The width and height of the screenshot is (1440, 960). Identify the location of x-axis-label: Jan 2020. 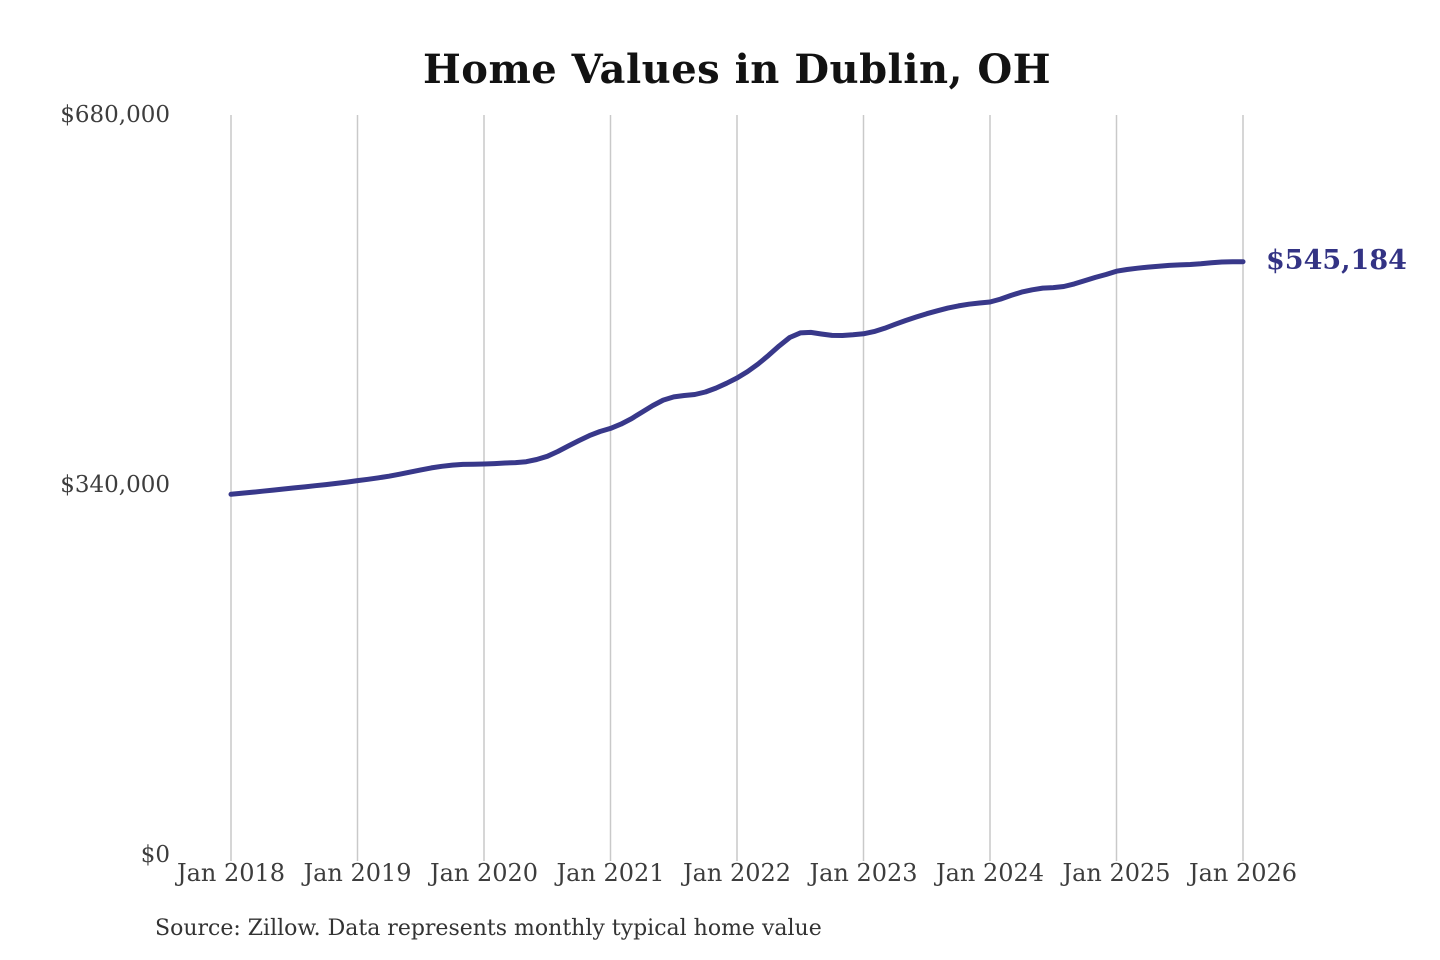
(484, 873).